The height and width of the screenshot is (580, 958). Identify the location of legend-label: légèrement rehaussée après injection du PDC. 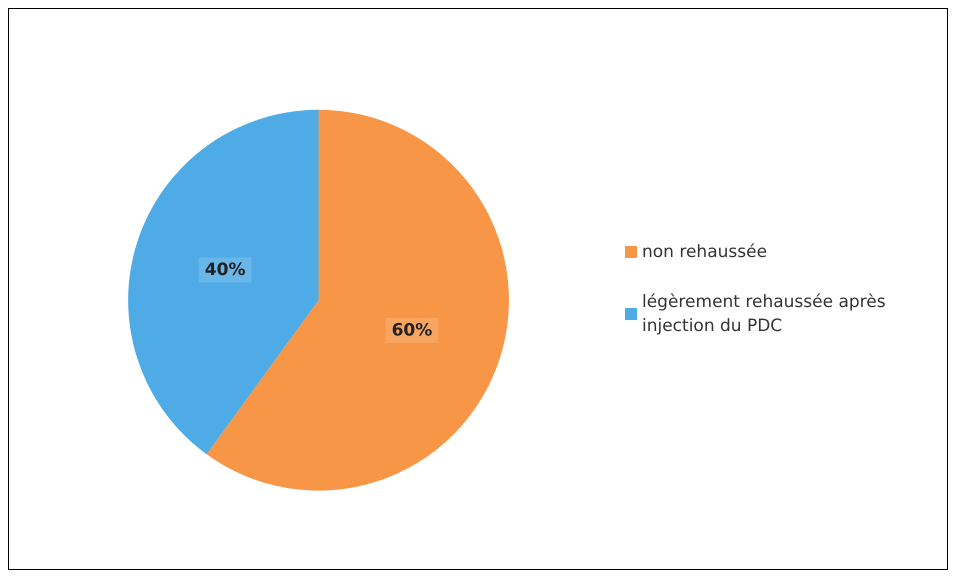
(766, 314).